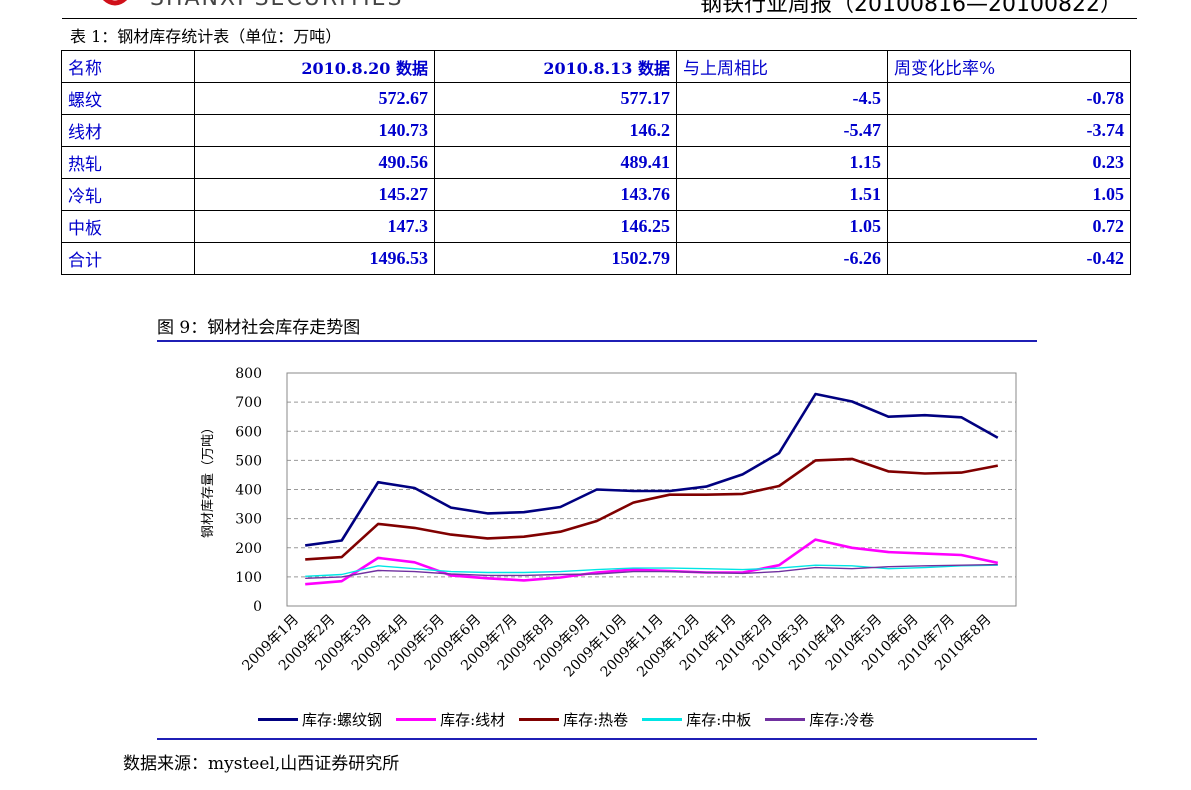 This screenshot has height=790, width=1191. Describe the element at coordinates (782, 66) in the screenshot. I see `header-cell: 与上周相比` at that location.